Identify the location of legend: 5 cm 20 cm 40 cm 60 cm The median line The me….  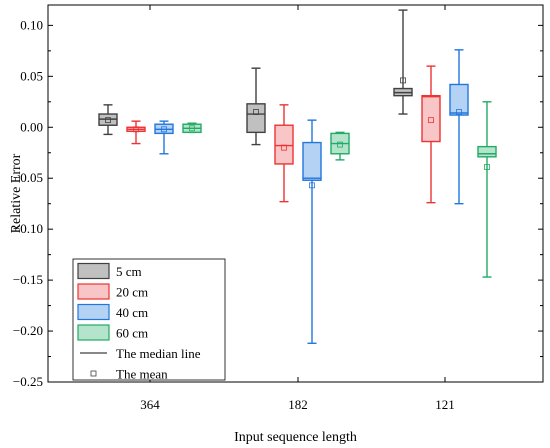
(149, 320).